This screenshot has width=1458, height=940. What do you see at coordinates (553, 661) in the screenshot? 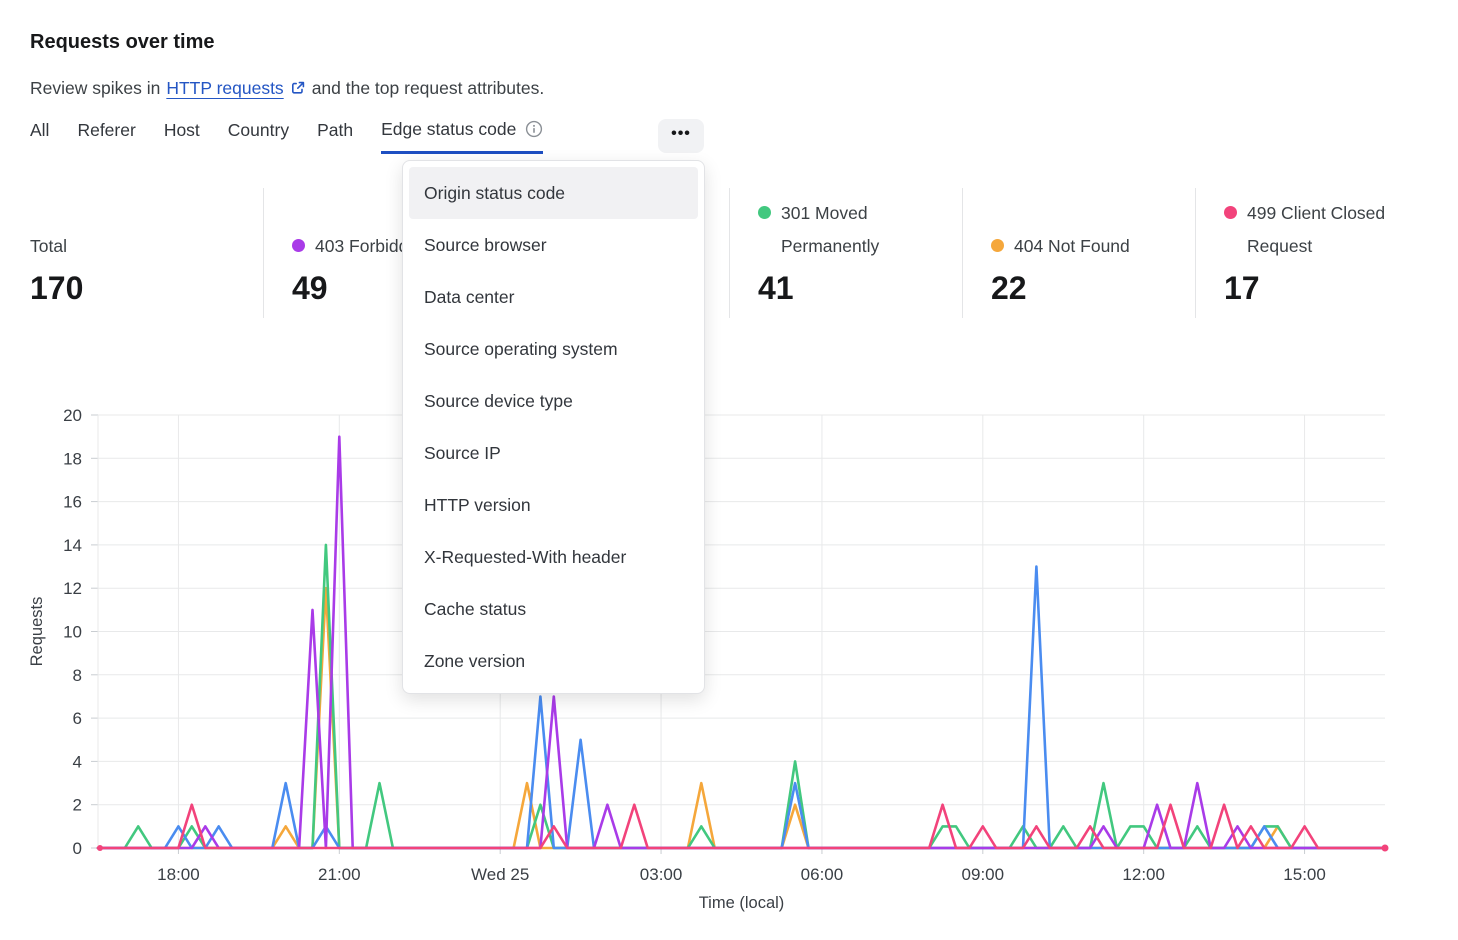
I see `menu-item-zone-version: Zone version` at bounding box center [553, 661].